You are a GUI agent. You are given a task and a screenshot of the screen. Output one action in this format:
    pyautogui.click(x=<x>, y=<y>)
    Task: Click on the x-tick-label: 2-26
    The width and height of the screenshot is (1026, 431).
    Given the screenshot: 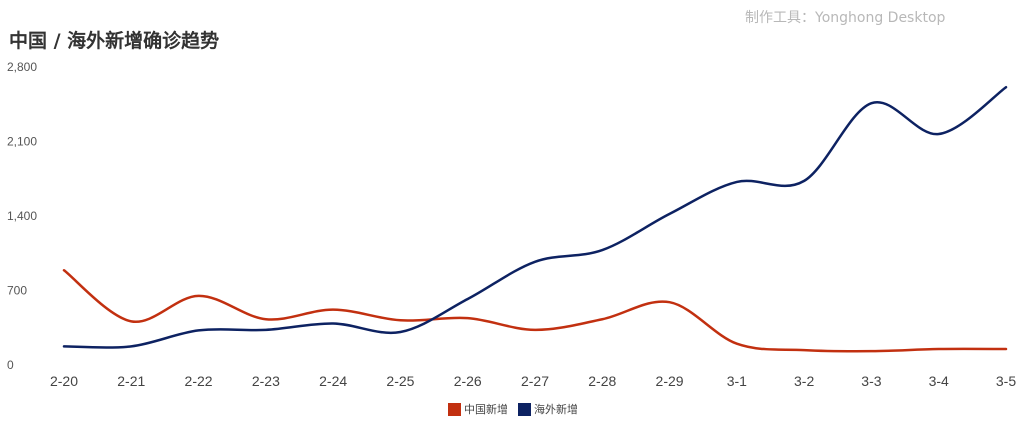 What is the action you would take?
    pyautogui.click(x=468, y=381)
    